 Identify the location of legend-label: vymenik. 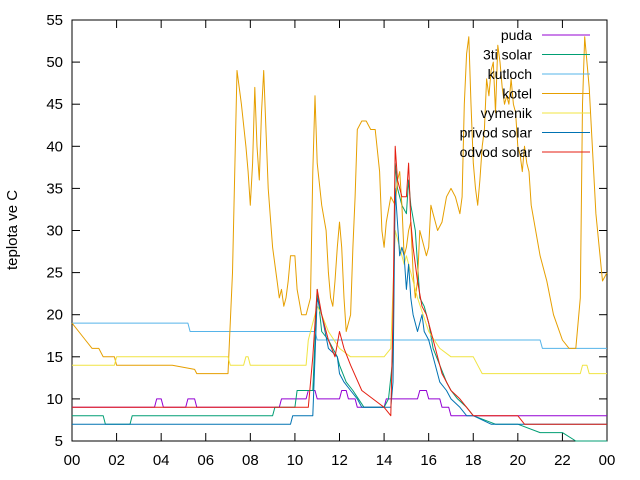
(507, 113).